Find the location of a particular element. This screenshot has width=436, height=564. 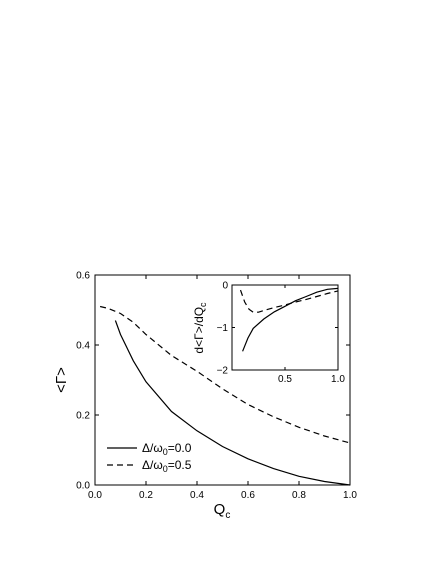

inset-x-tick-label: 1.0 is located at coordinates (338, 379).